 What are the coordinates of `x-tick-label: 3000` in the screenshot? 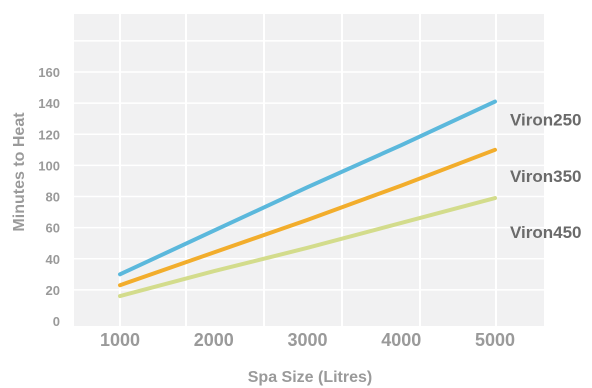 It's located at (307, 340).